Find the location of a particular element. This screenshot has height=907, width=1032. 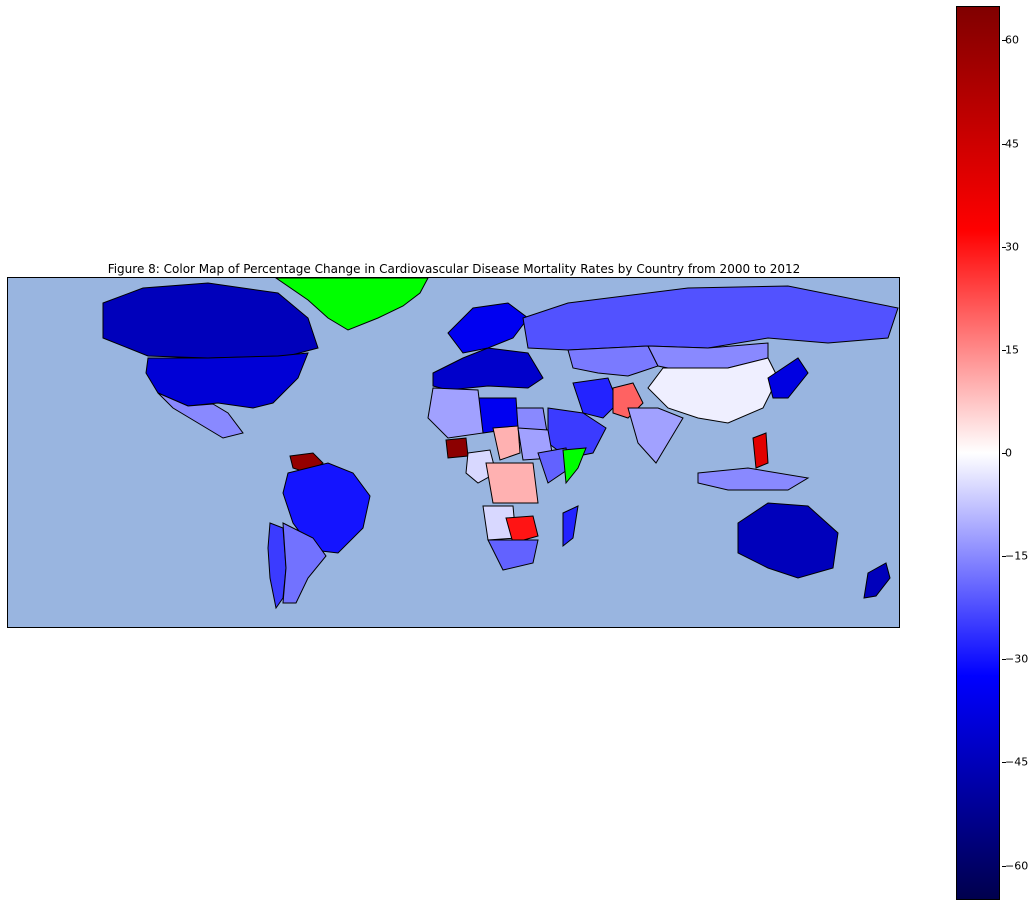

country-dr-congo is located at coordinates (512, 483).